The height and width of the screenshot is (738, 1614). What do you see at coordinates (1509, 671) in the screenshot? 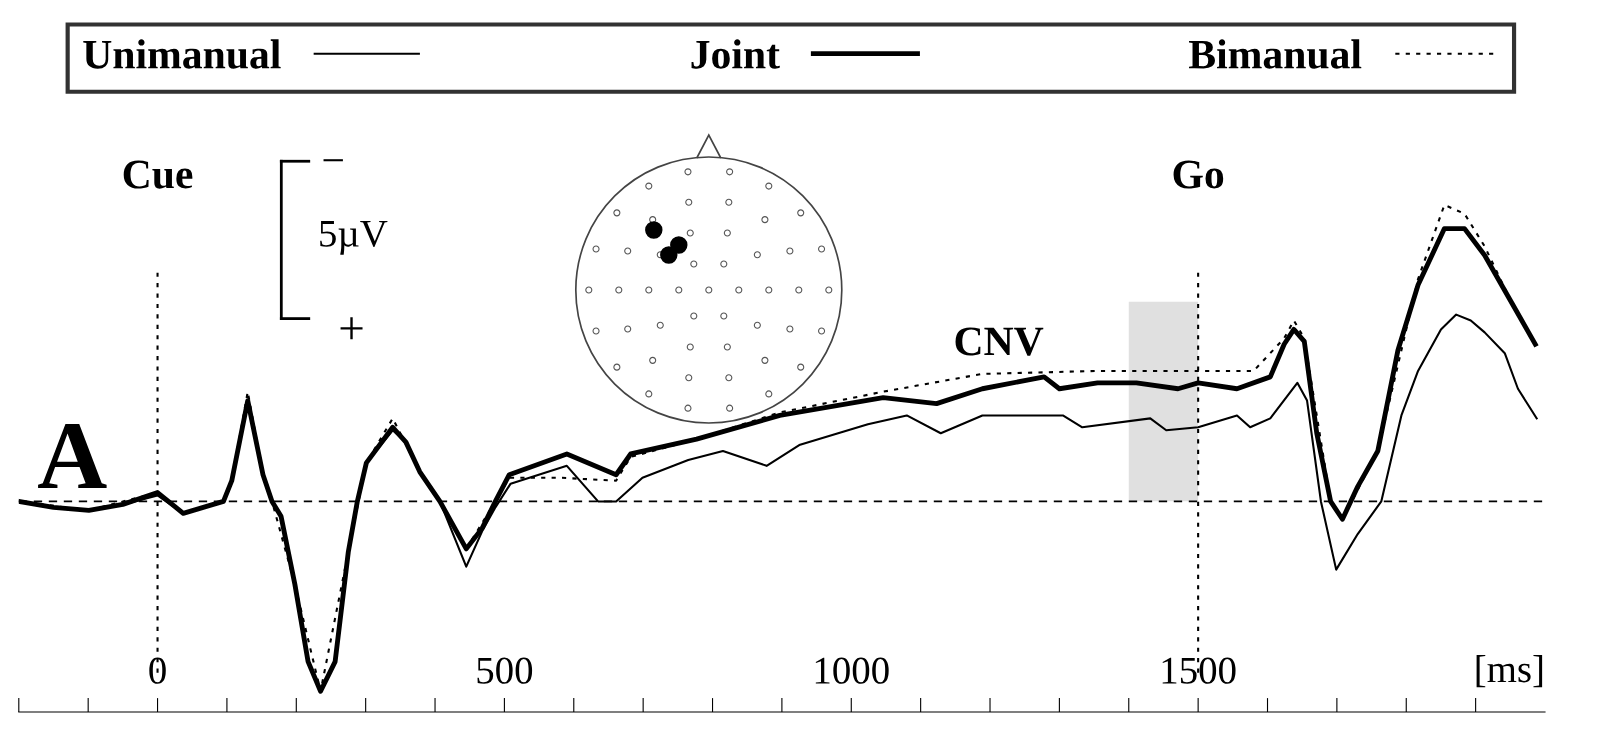
I see `x-axis-title: [ms]` at bounding box center [1509, 671].